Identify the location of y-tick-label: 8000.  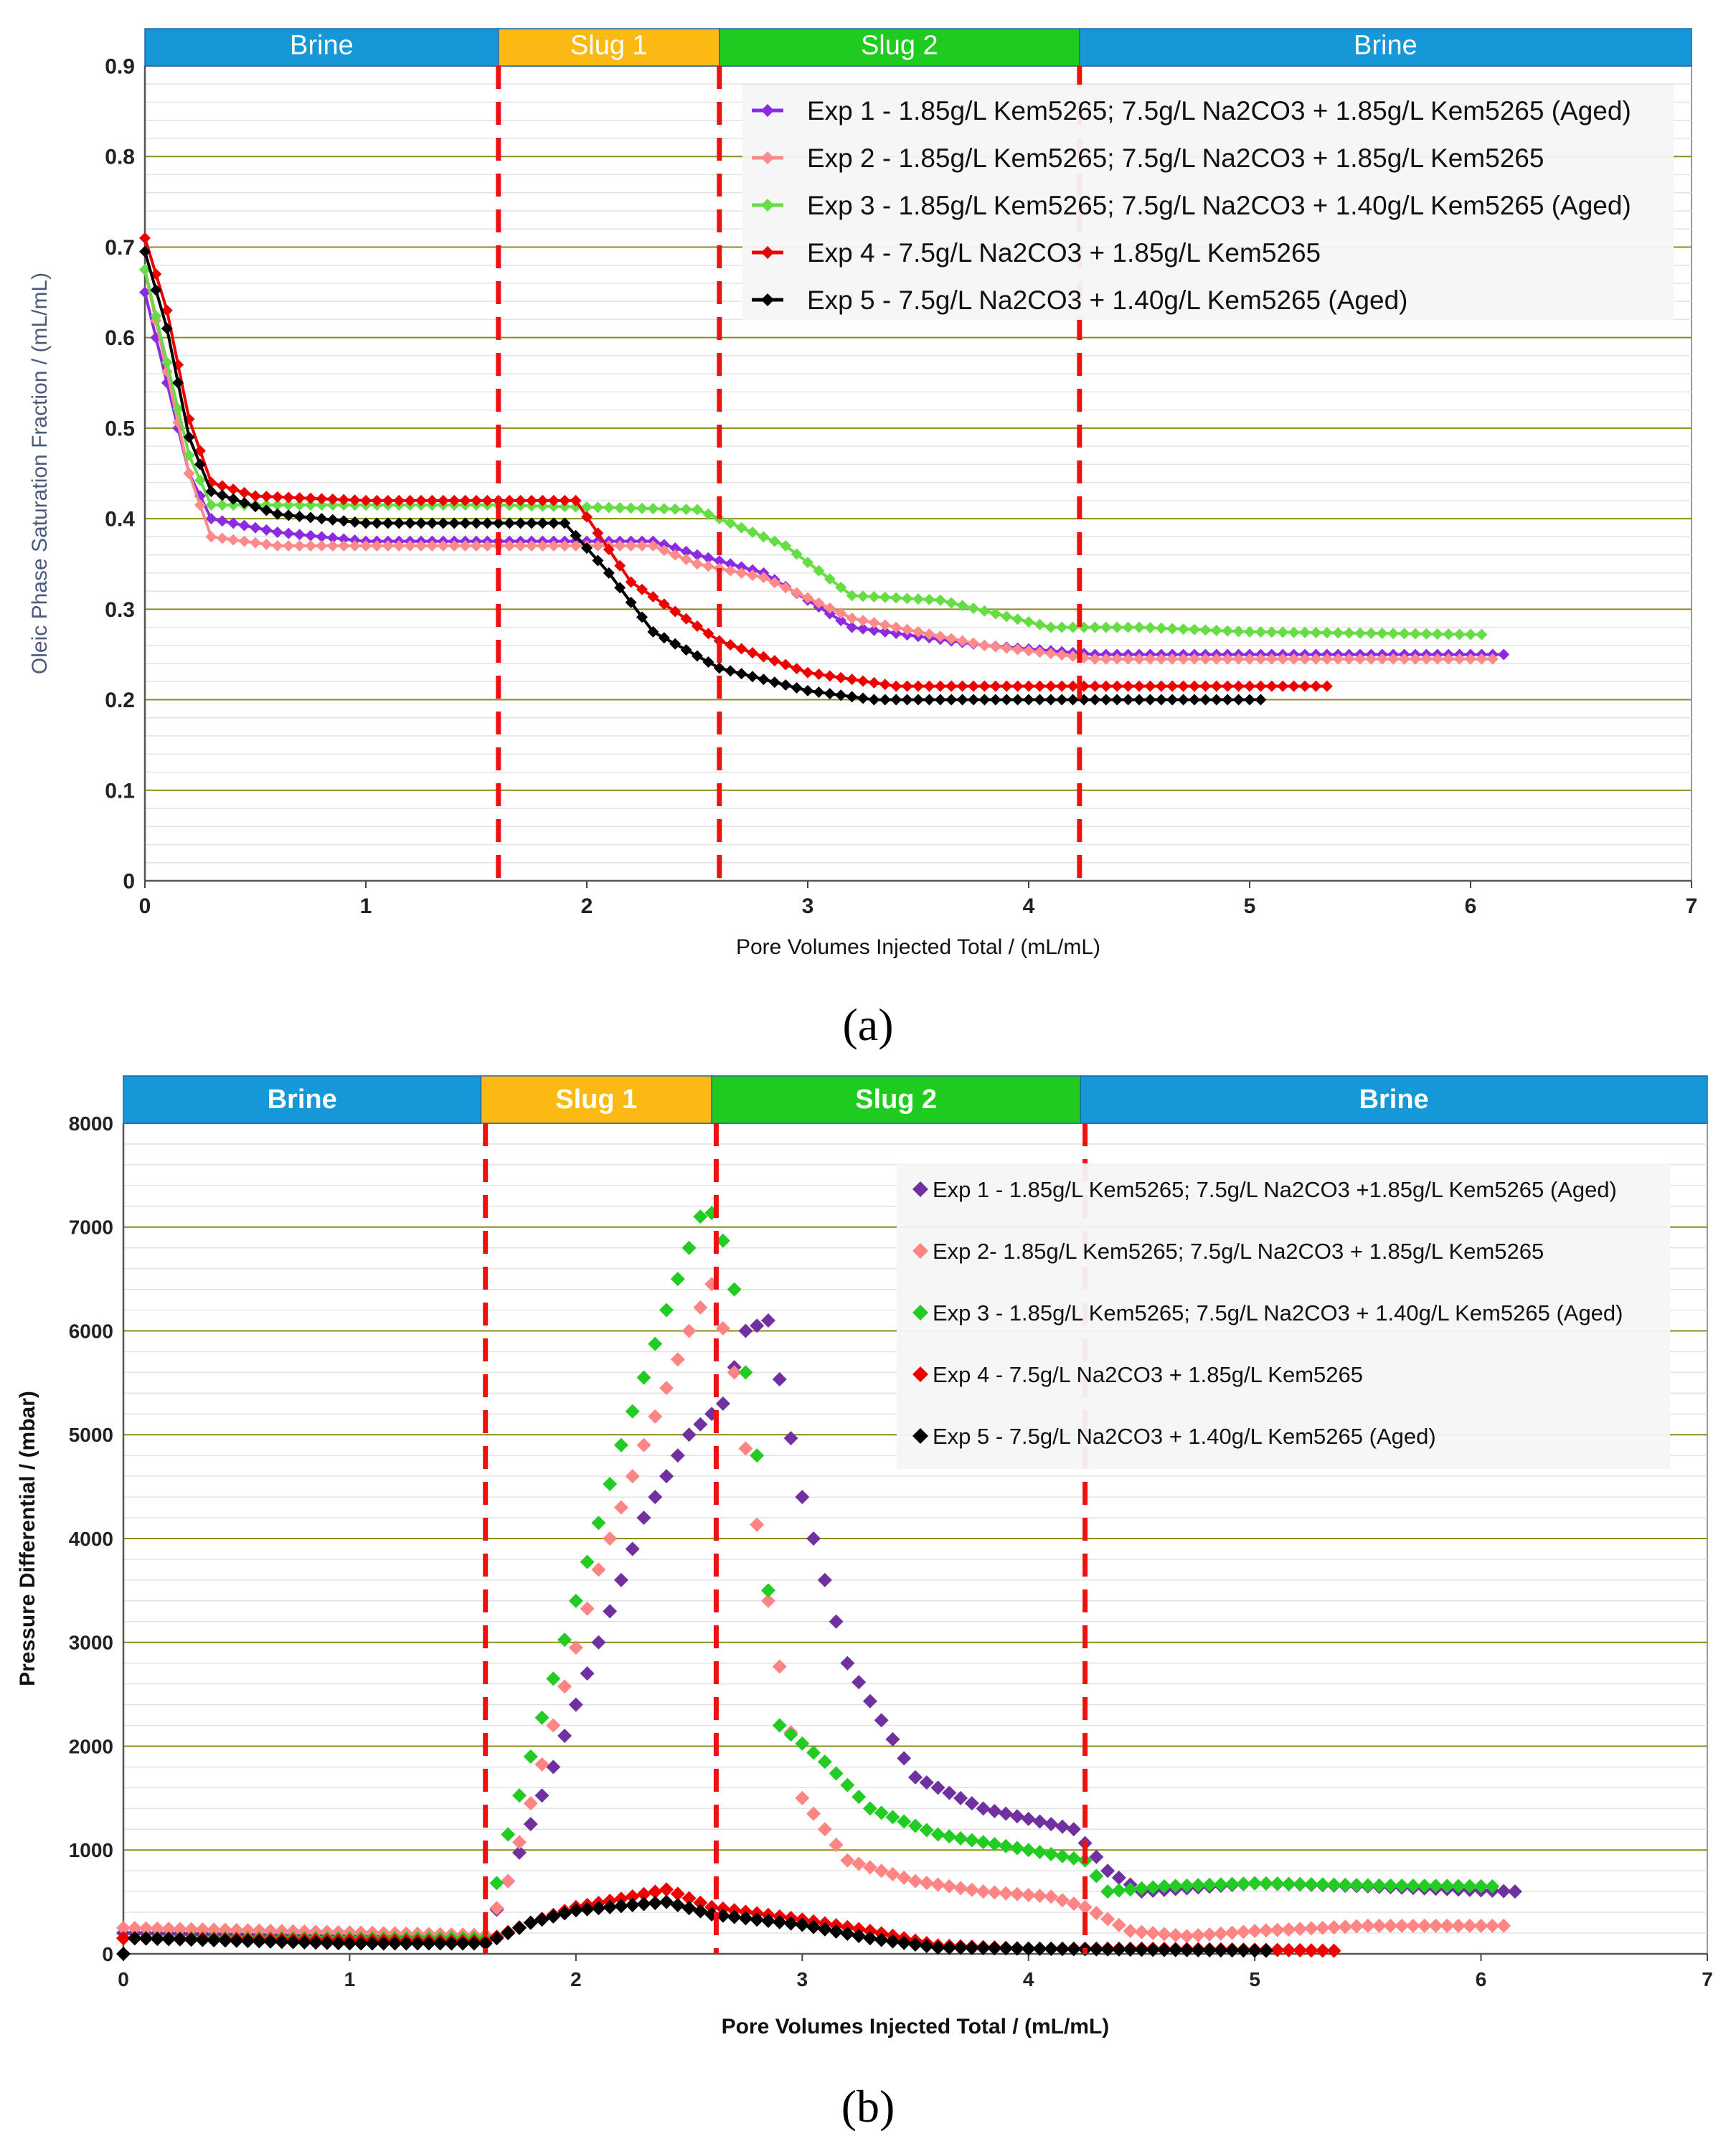
(91, 1123).